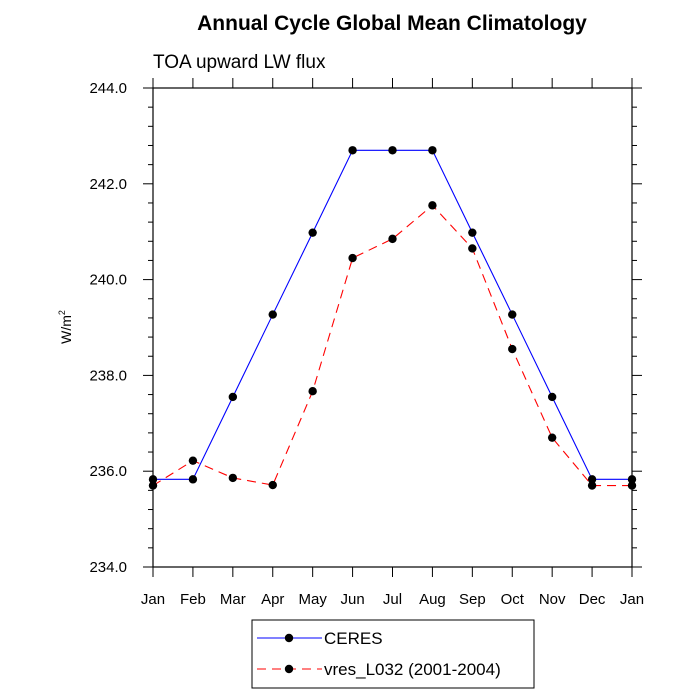 This screenshot has width=700, height=700. I want to click on y-tick-label: 242.0, so click(108, 184).